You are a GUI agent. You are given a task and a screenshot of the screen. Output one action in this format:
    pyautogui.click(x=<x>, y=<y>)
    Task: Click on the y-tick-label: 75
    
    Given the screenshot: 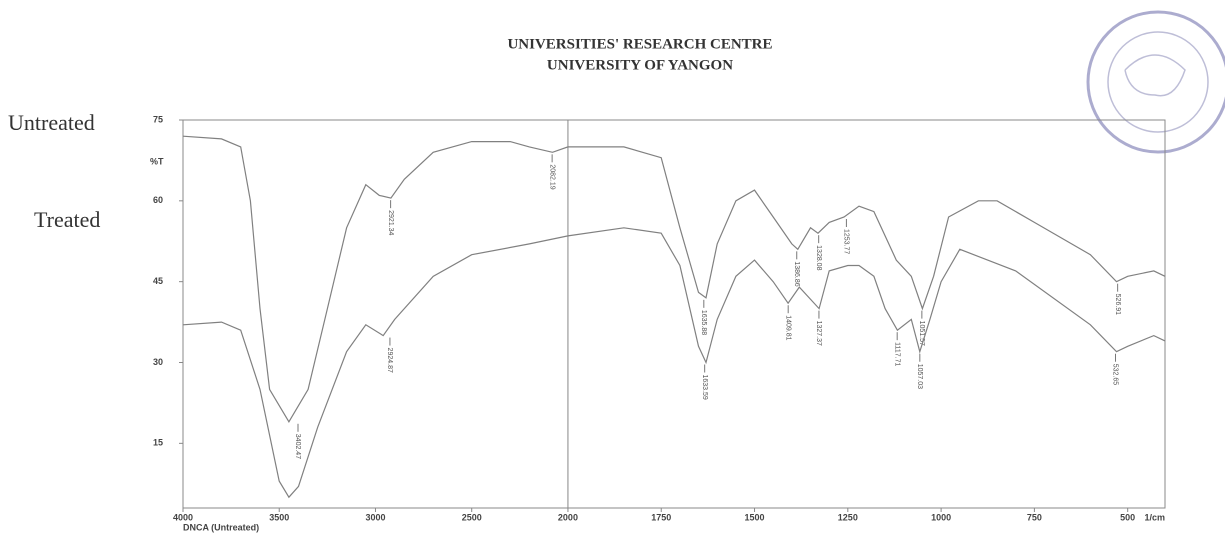 What is the action you would take?
    pyautogui.click(x=158, y=119)
    